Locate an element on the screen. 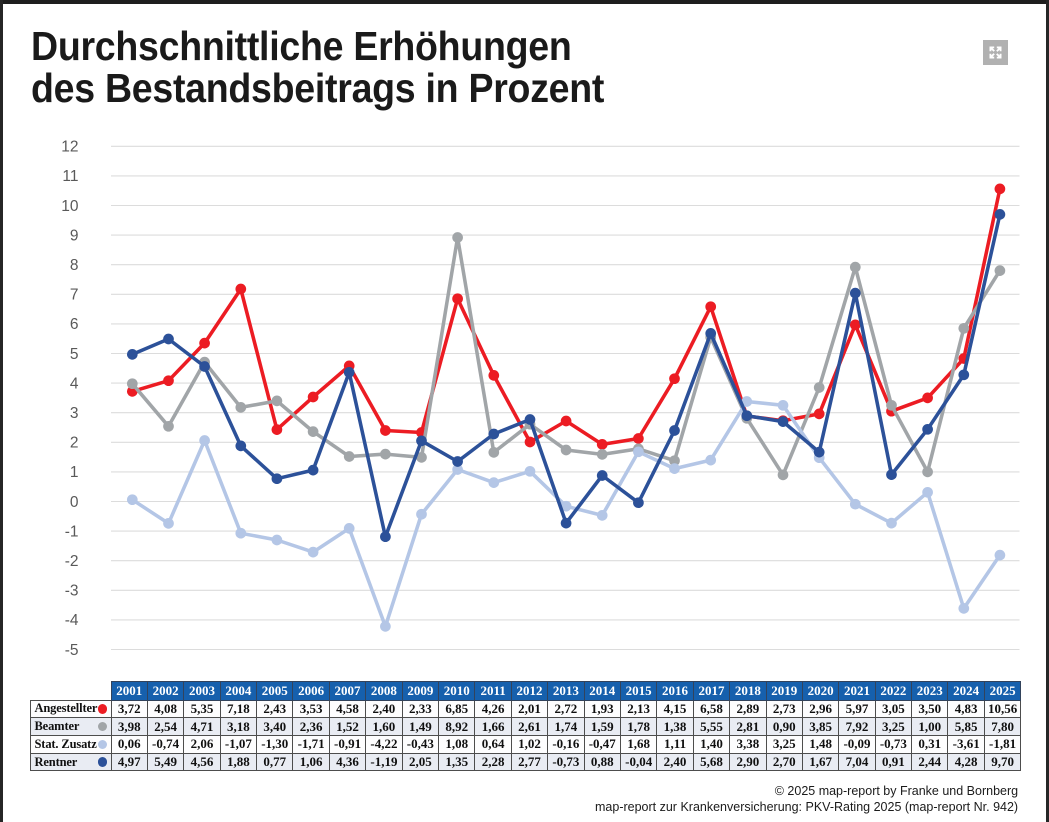 The width and height of the screenshot is (1049, 822). svg-text: -1 is located at coordinates (72, 531).